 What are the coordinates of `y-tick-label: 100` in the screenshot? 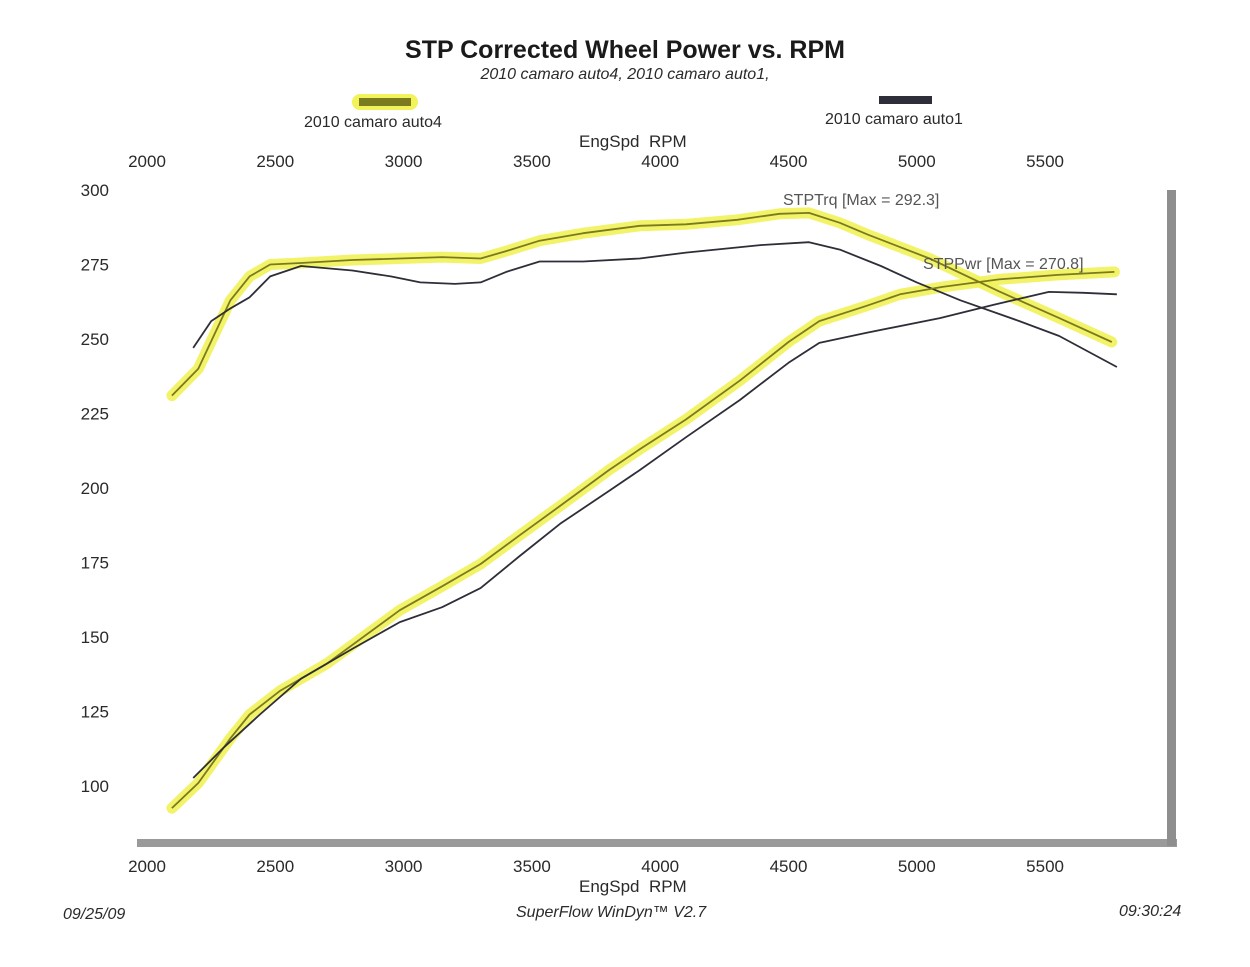 It's located at (95, 786).